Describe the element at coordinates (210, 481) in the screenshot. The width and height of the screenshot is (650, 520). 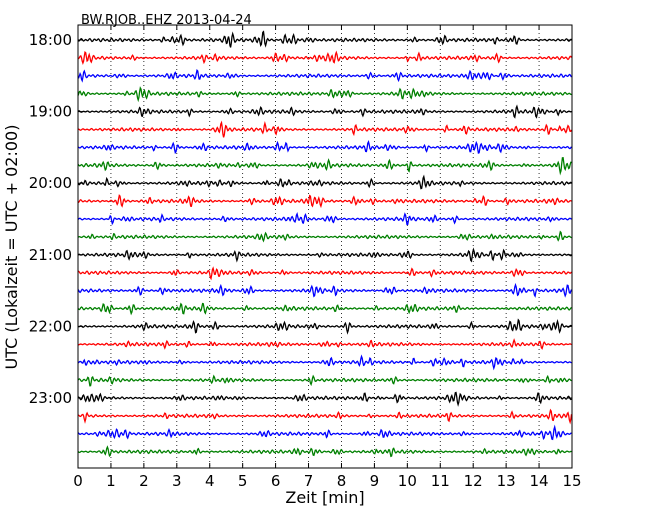
I see `x-tick-label: 4` at that location.